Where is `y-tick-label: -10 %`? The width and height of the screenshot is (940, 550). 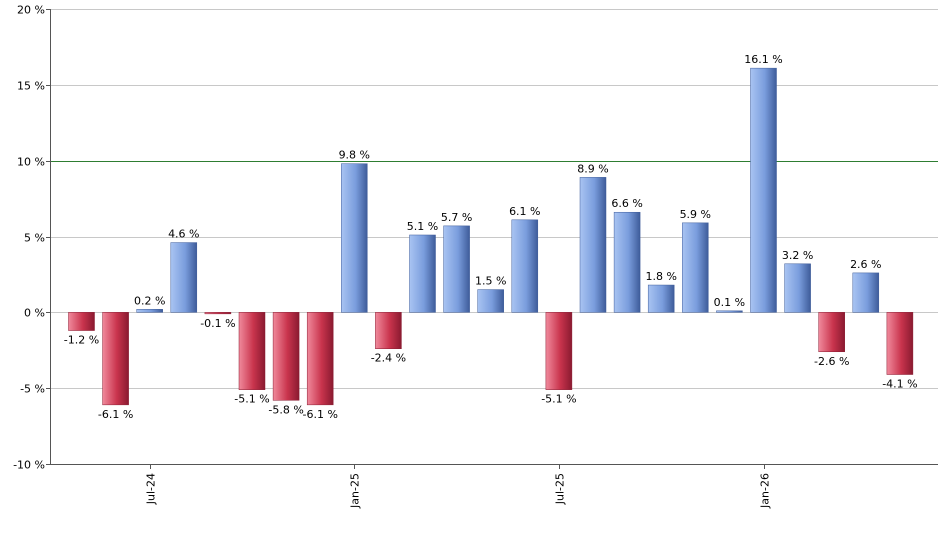 y-tick-label: -10 % is located at coordinates (29, 465).